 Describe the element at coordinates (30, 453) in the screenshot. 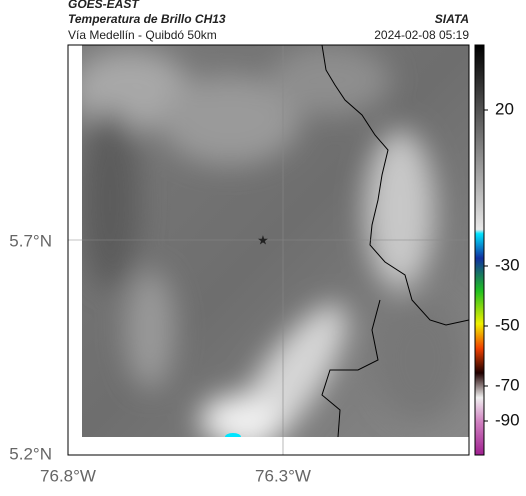

I see `lat-label: 5.2°N` at that location.